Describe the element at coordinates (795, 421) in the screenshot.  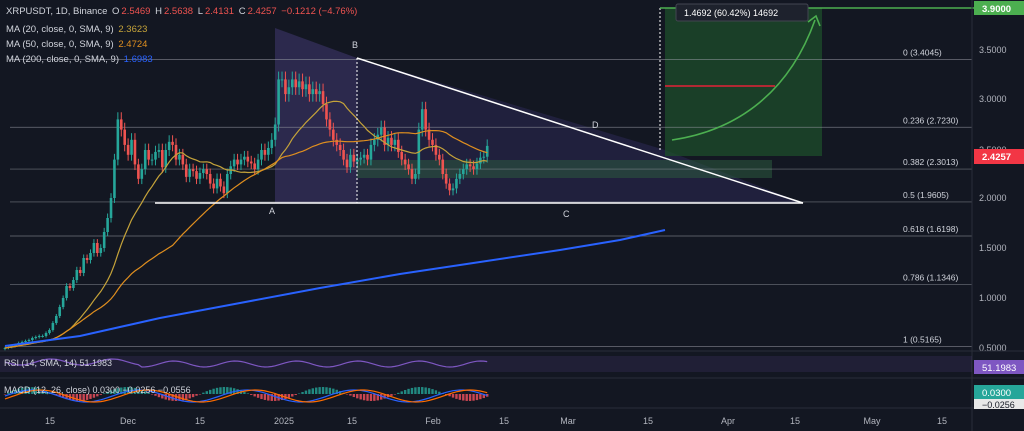
I see `time-tick-10: 15` at that location.